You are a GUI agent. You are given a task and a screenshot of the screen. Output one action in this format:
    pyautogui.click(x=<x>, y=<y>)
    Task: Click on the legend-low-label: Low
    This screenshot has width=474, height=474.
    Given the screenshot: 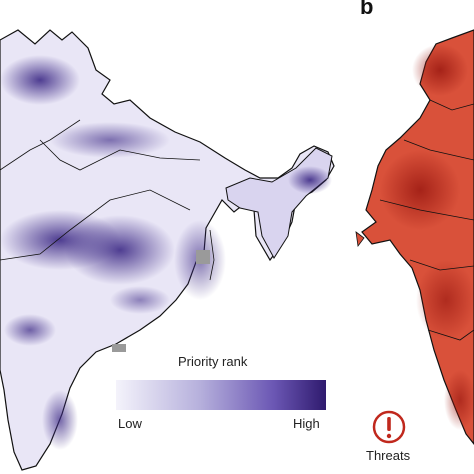 What is the action you would take?
    pyautogui.click(x=130, y=423)
    